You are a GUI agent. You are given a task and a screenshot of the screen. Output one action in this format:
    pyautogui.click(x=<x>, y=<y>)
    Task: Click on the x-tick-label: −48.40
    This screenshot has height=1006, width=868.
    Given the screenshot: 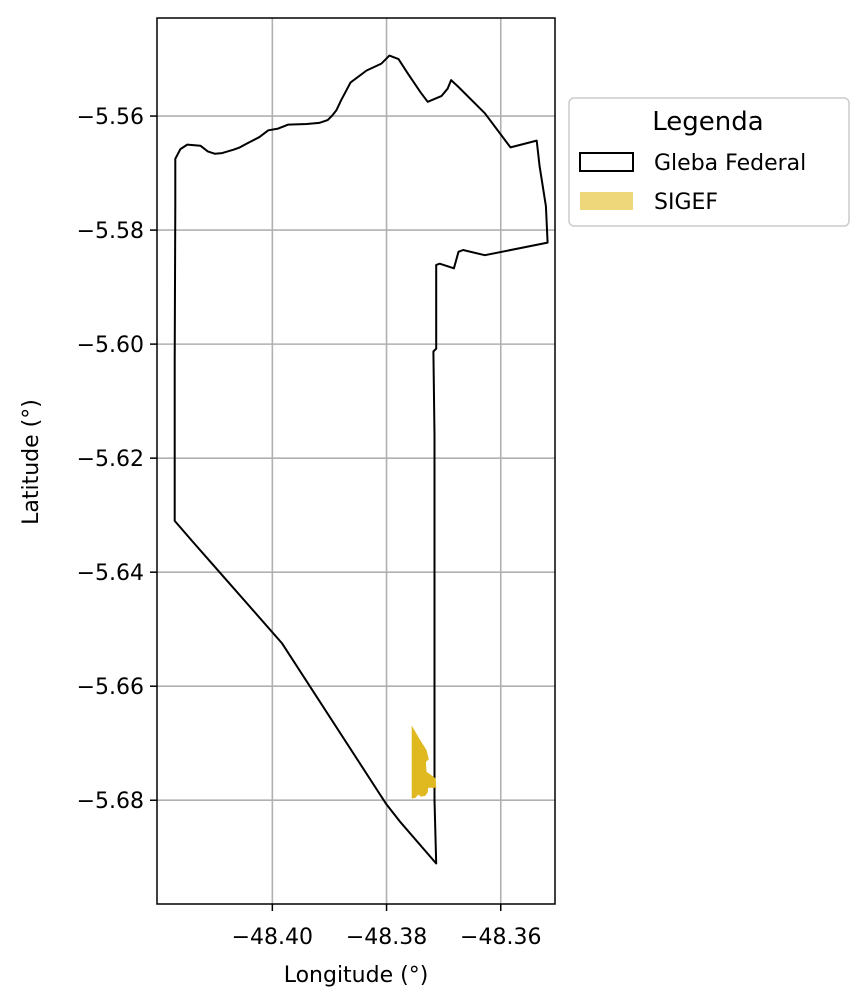 What is the action you would take?
    pyautogui.click(x=272, y=937)
    